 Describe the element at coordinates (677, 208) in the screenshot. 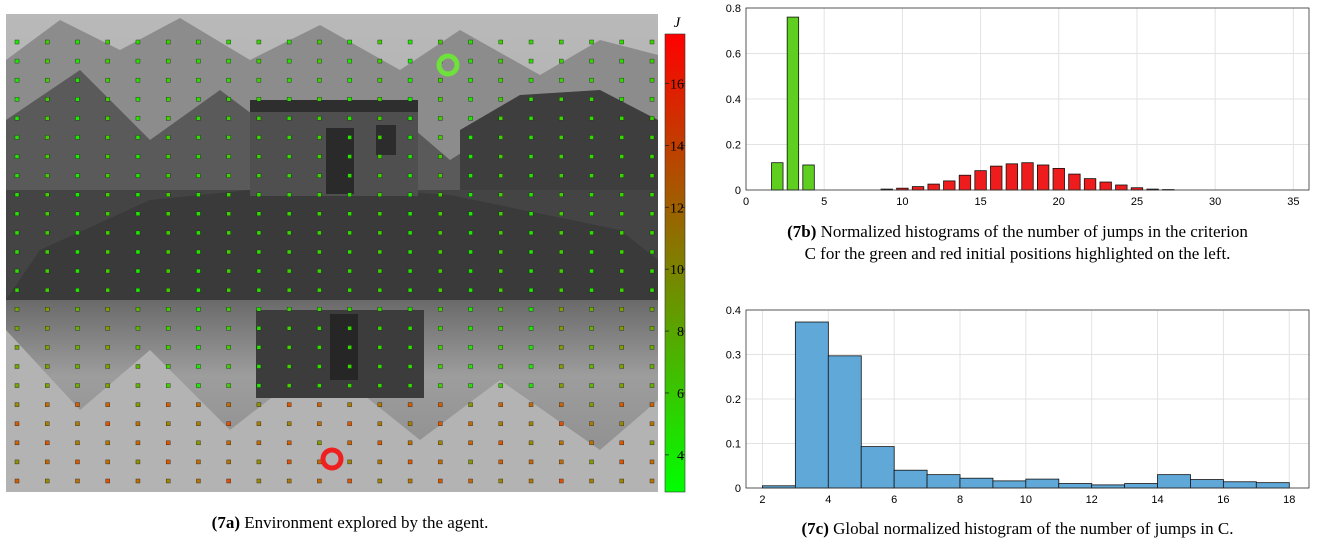

I see `colorbar-tick-label: 12` at that location.